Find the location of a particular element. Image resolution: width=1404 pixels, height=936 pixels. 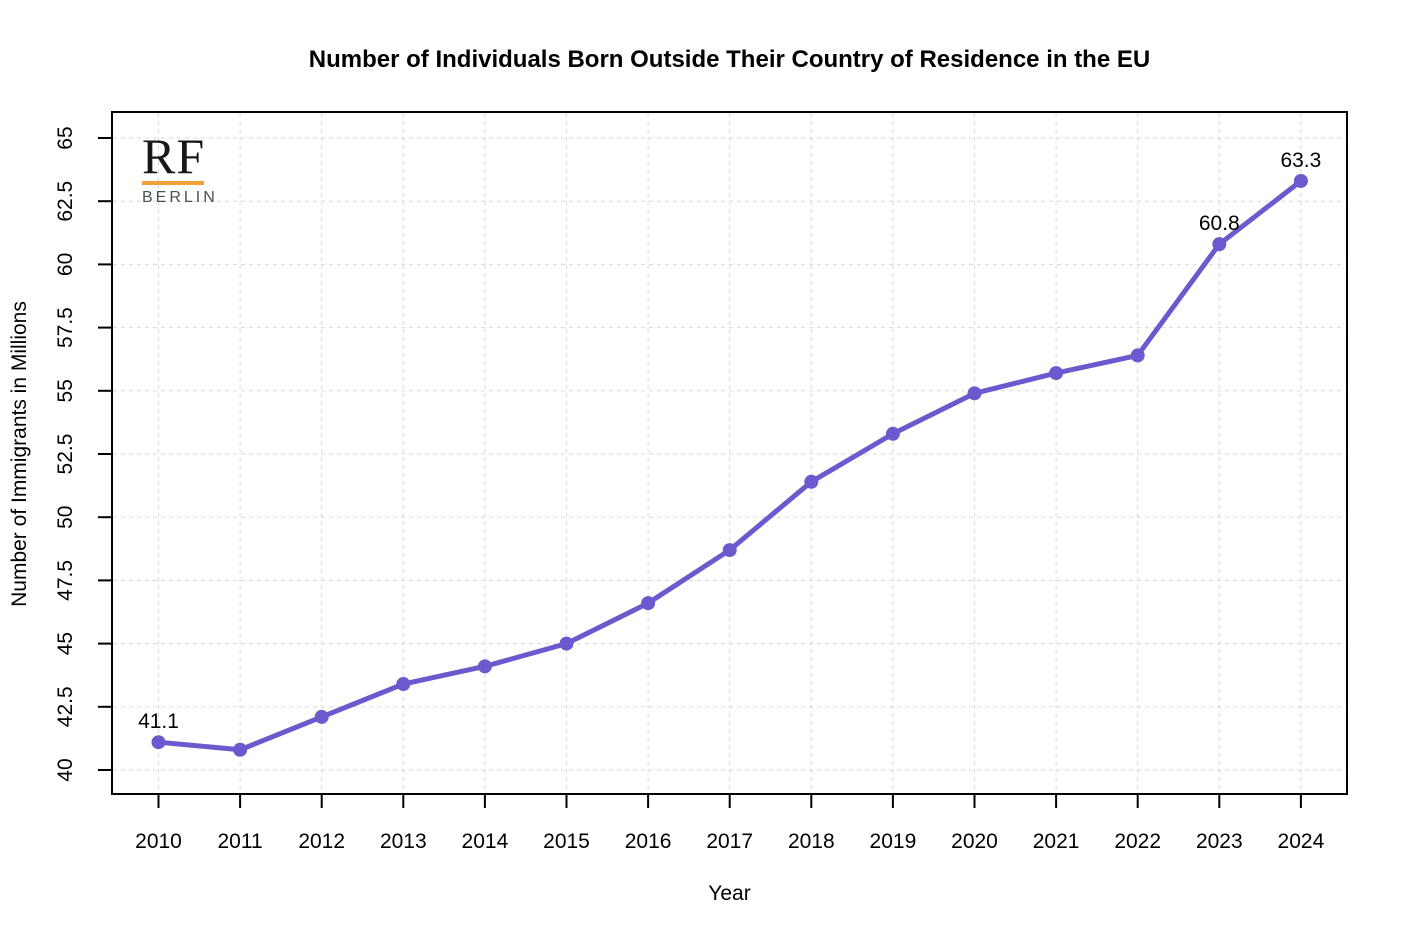

y-tick-label: 62.5 is located at coordinates (65, 201).